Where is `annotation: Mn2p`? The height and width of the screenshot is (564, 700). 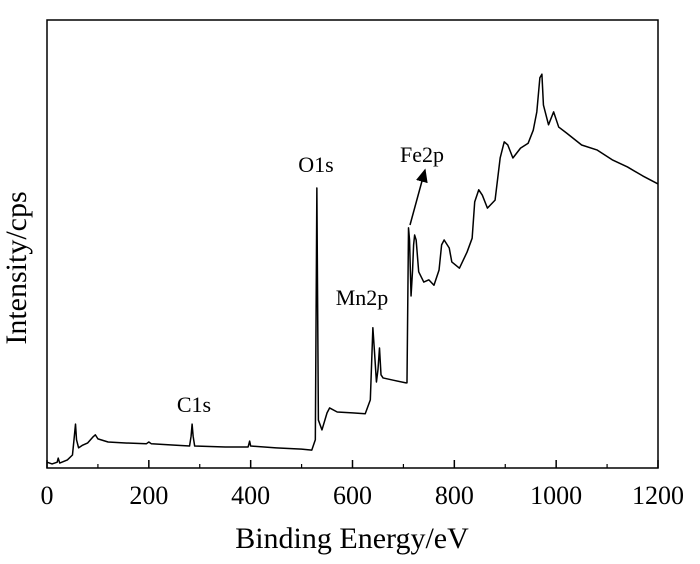 annotation: Mn2p is located at coordinates (362, 297).